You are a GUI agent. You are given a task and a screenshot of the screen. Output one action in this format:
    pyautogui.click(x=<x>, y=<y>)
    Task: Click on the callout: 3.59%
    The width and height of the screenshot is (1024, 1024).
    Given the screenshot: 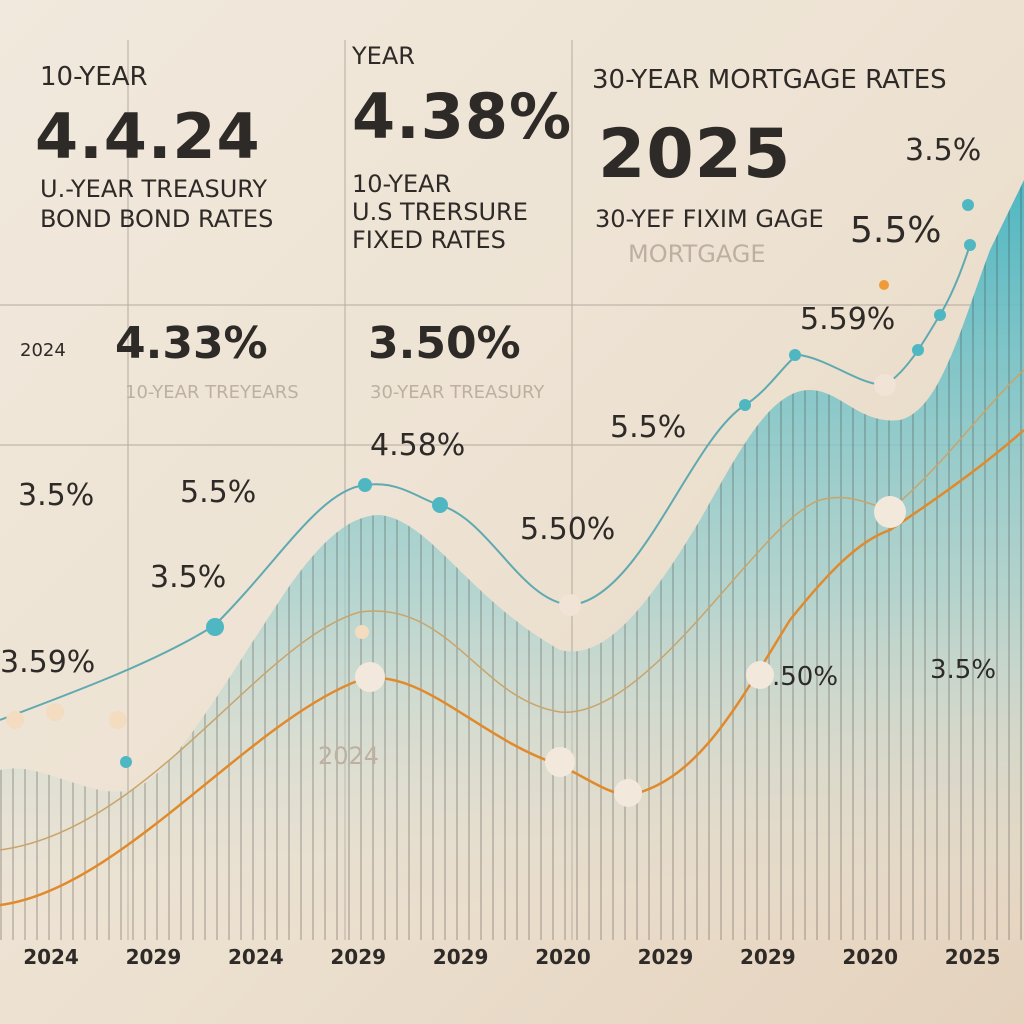 What is the action you would take?
    pyautogui.click(x=48, y=662)
    